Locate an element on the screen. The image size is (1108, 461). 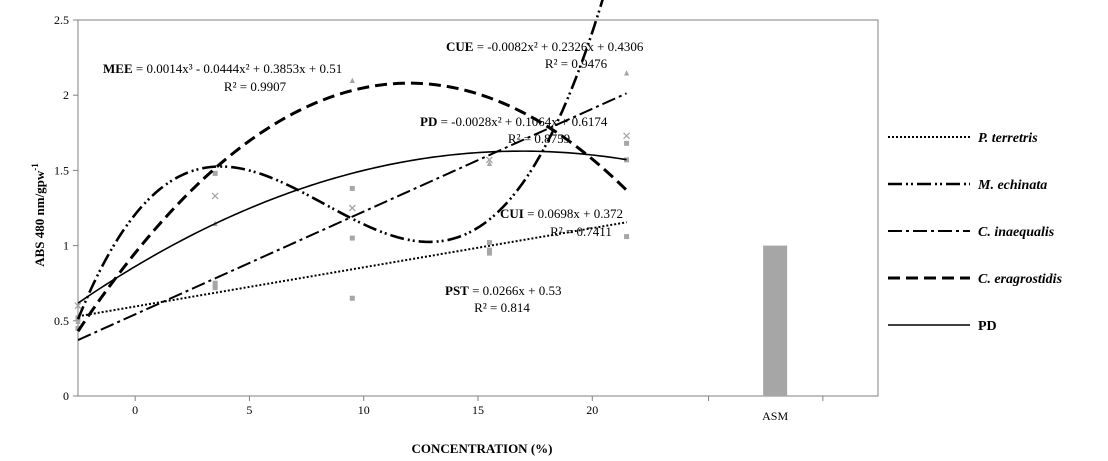
svg-text:CUE = -0.0082x² + 0.2326x + 0.: CUE = -0.0082x² + 0.2326x + 0.4306 is located at coordinates (545, 46).